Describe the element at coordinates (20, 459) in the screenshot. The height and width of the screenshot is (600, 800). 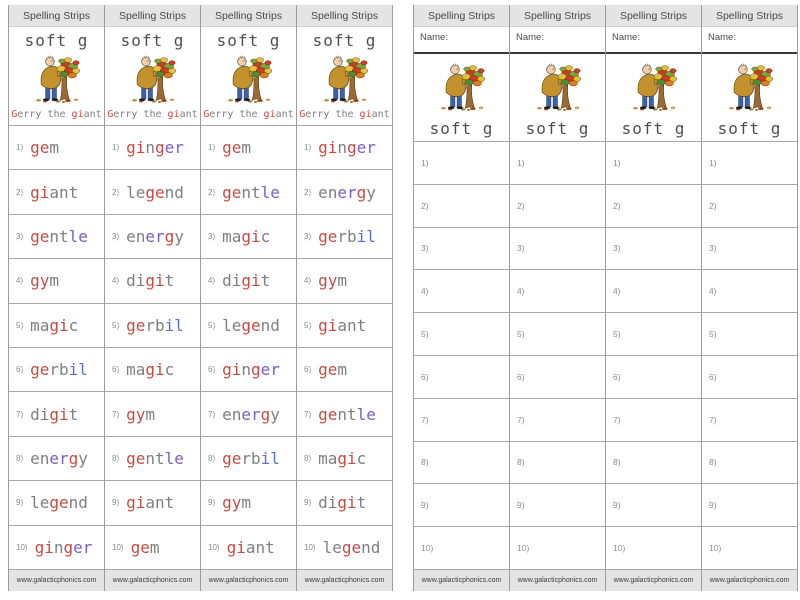
I see `row-number: 8)` at that location.